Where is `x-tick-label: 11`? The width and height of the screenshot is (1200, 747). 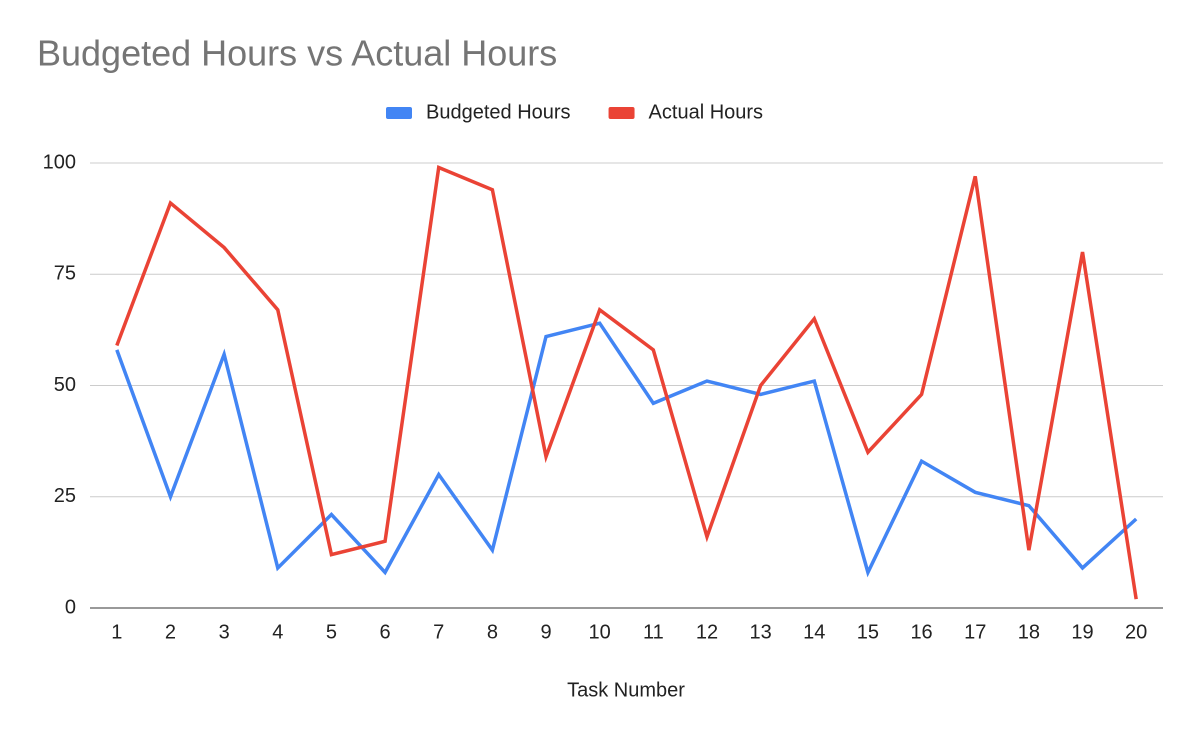
x-tick-label: 11 is located at coordinates (653, 632).